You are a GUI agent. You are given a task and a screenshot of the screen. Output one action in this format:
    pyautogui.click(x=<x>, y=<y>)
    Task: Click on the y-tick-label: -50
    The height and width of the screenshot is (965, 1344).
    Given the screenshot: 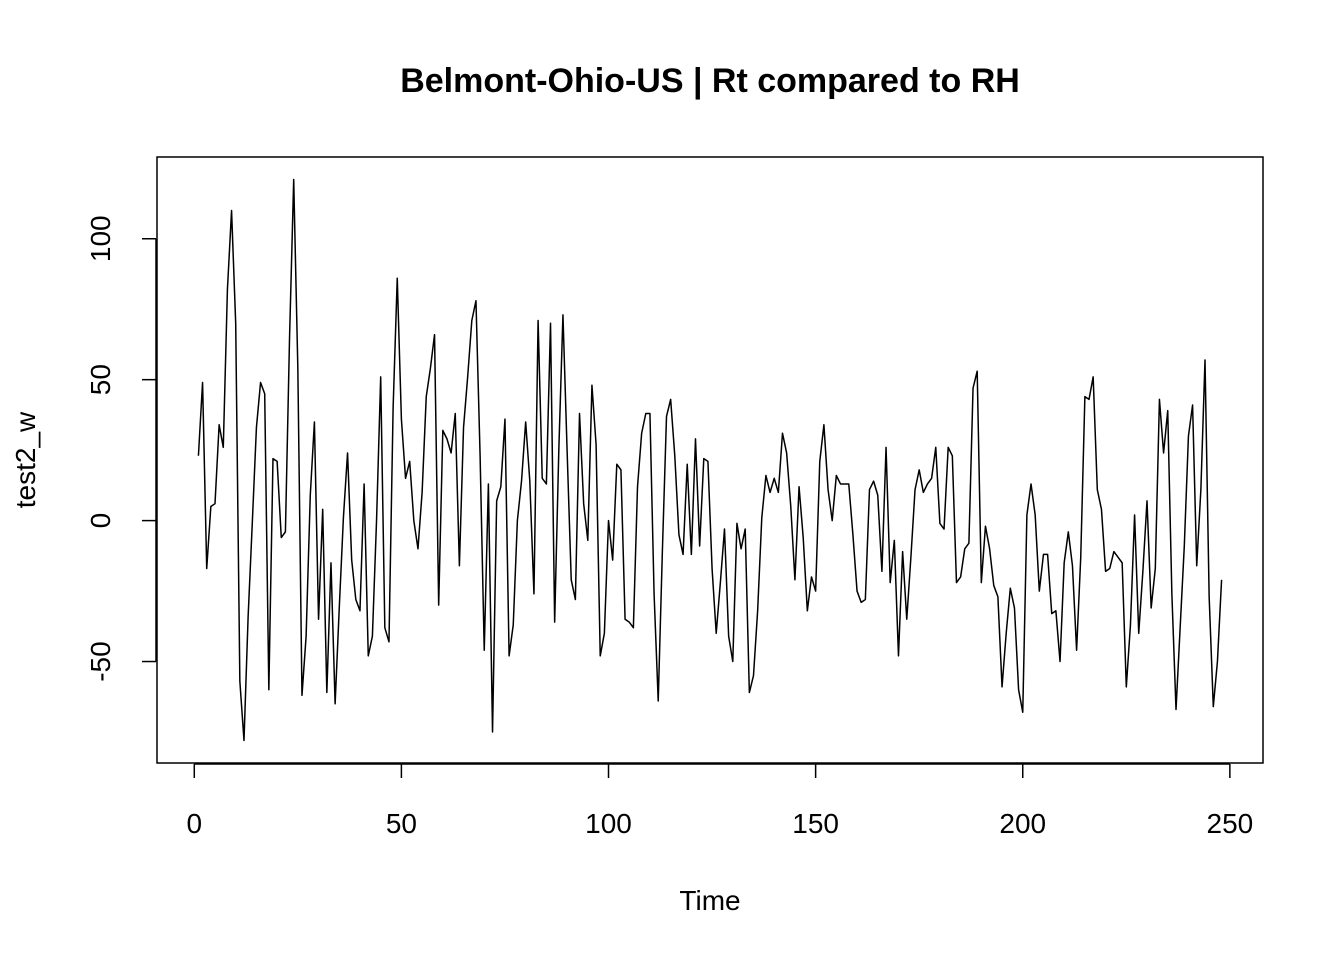 What is the action you would take?
    pyautogui.click(x=100, y=661)
    